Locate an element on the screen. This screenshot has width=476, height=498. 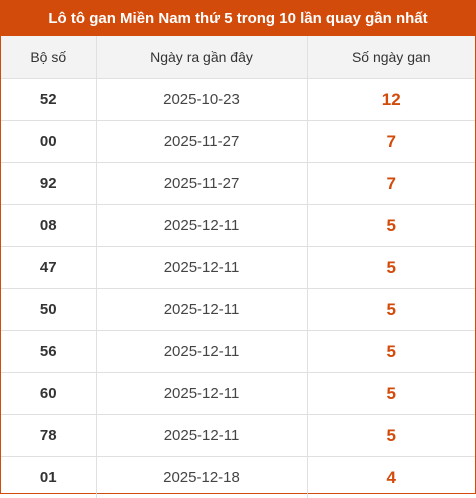
table-row: 78 2025-12-11 5 is located at coordinates (238, 436).